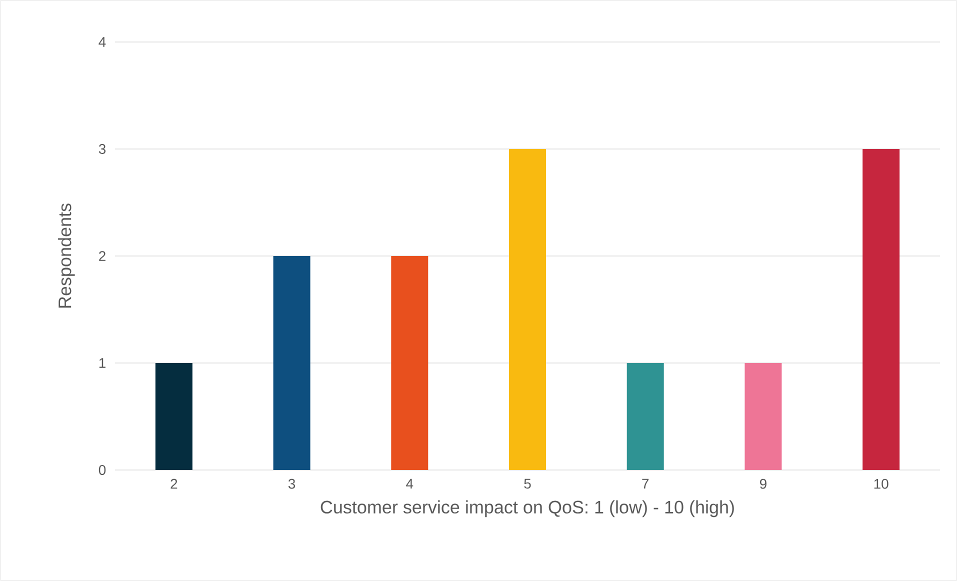 This screenshot has width=957, height=581. I want to click on x-tick-label: 10, so click(881, 483).